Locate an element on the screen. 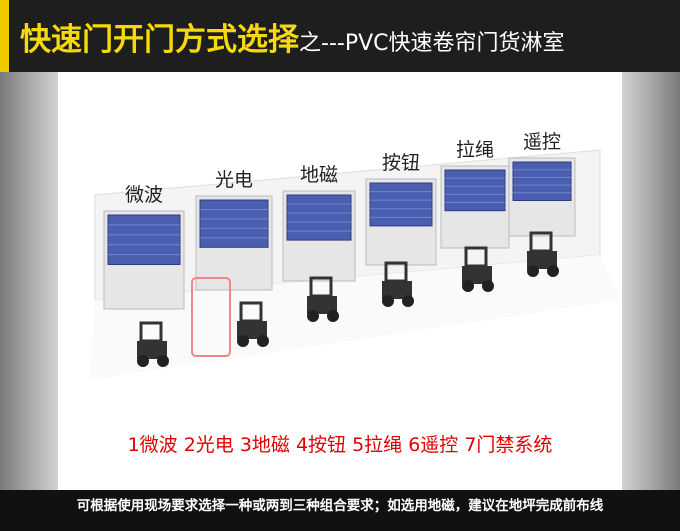 Image resolution: width=680 pixels, height=531 pixels. door-label: 拉绳 is located at coordinates (475, 150).